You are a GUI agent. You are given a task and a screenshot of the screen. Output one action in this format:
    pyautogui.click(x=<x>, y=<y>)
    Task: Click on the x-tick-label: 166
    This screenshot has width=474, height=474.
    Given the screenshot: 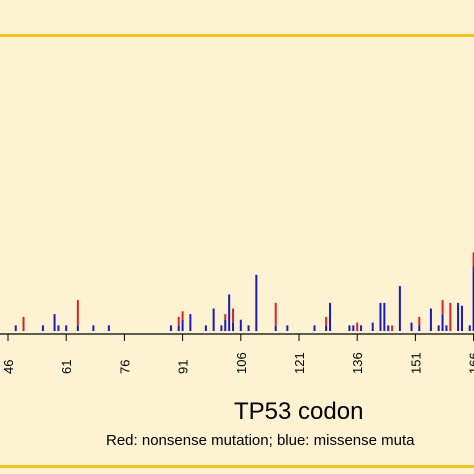 What is the action you would take?
    pyautogui.click(x=470, y=363)
    